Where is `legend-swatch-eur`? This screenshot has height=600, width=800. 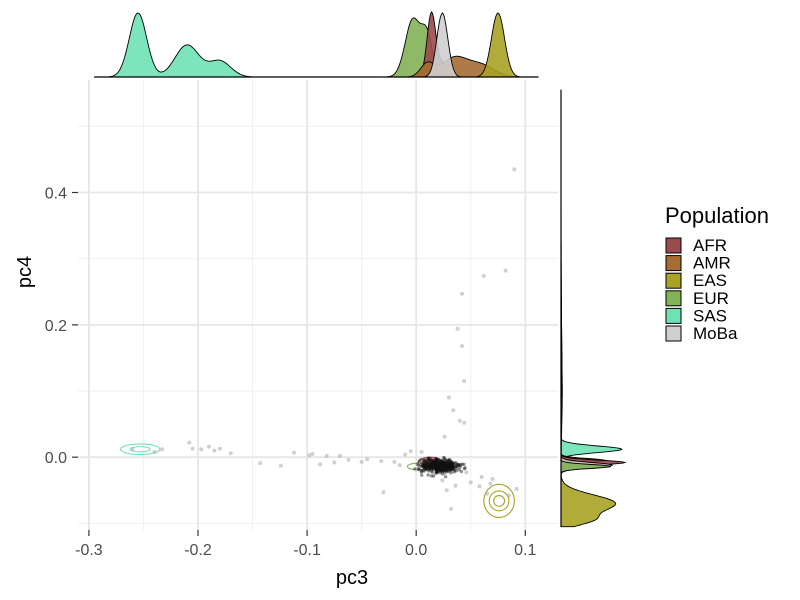
legend-swatch-eur is located at coordinates (673, 298).